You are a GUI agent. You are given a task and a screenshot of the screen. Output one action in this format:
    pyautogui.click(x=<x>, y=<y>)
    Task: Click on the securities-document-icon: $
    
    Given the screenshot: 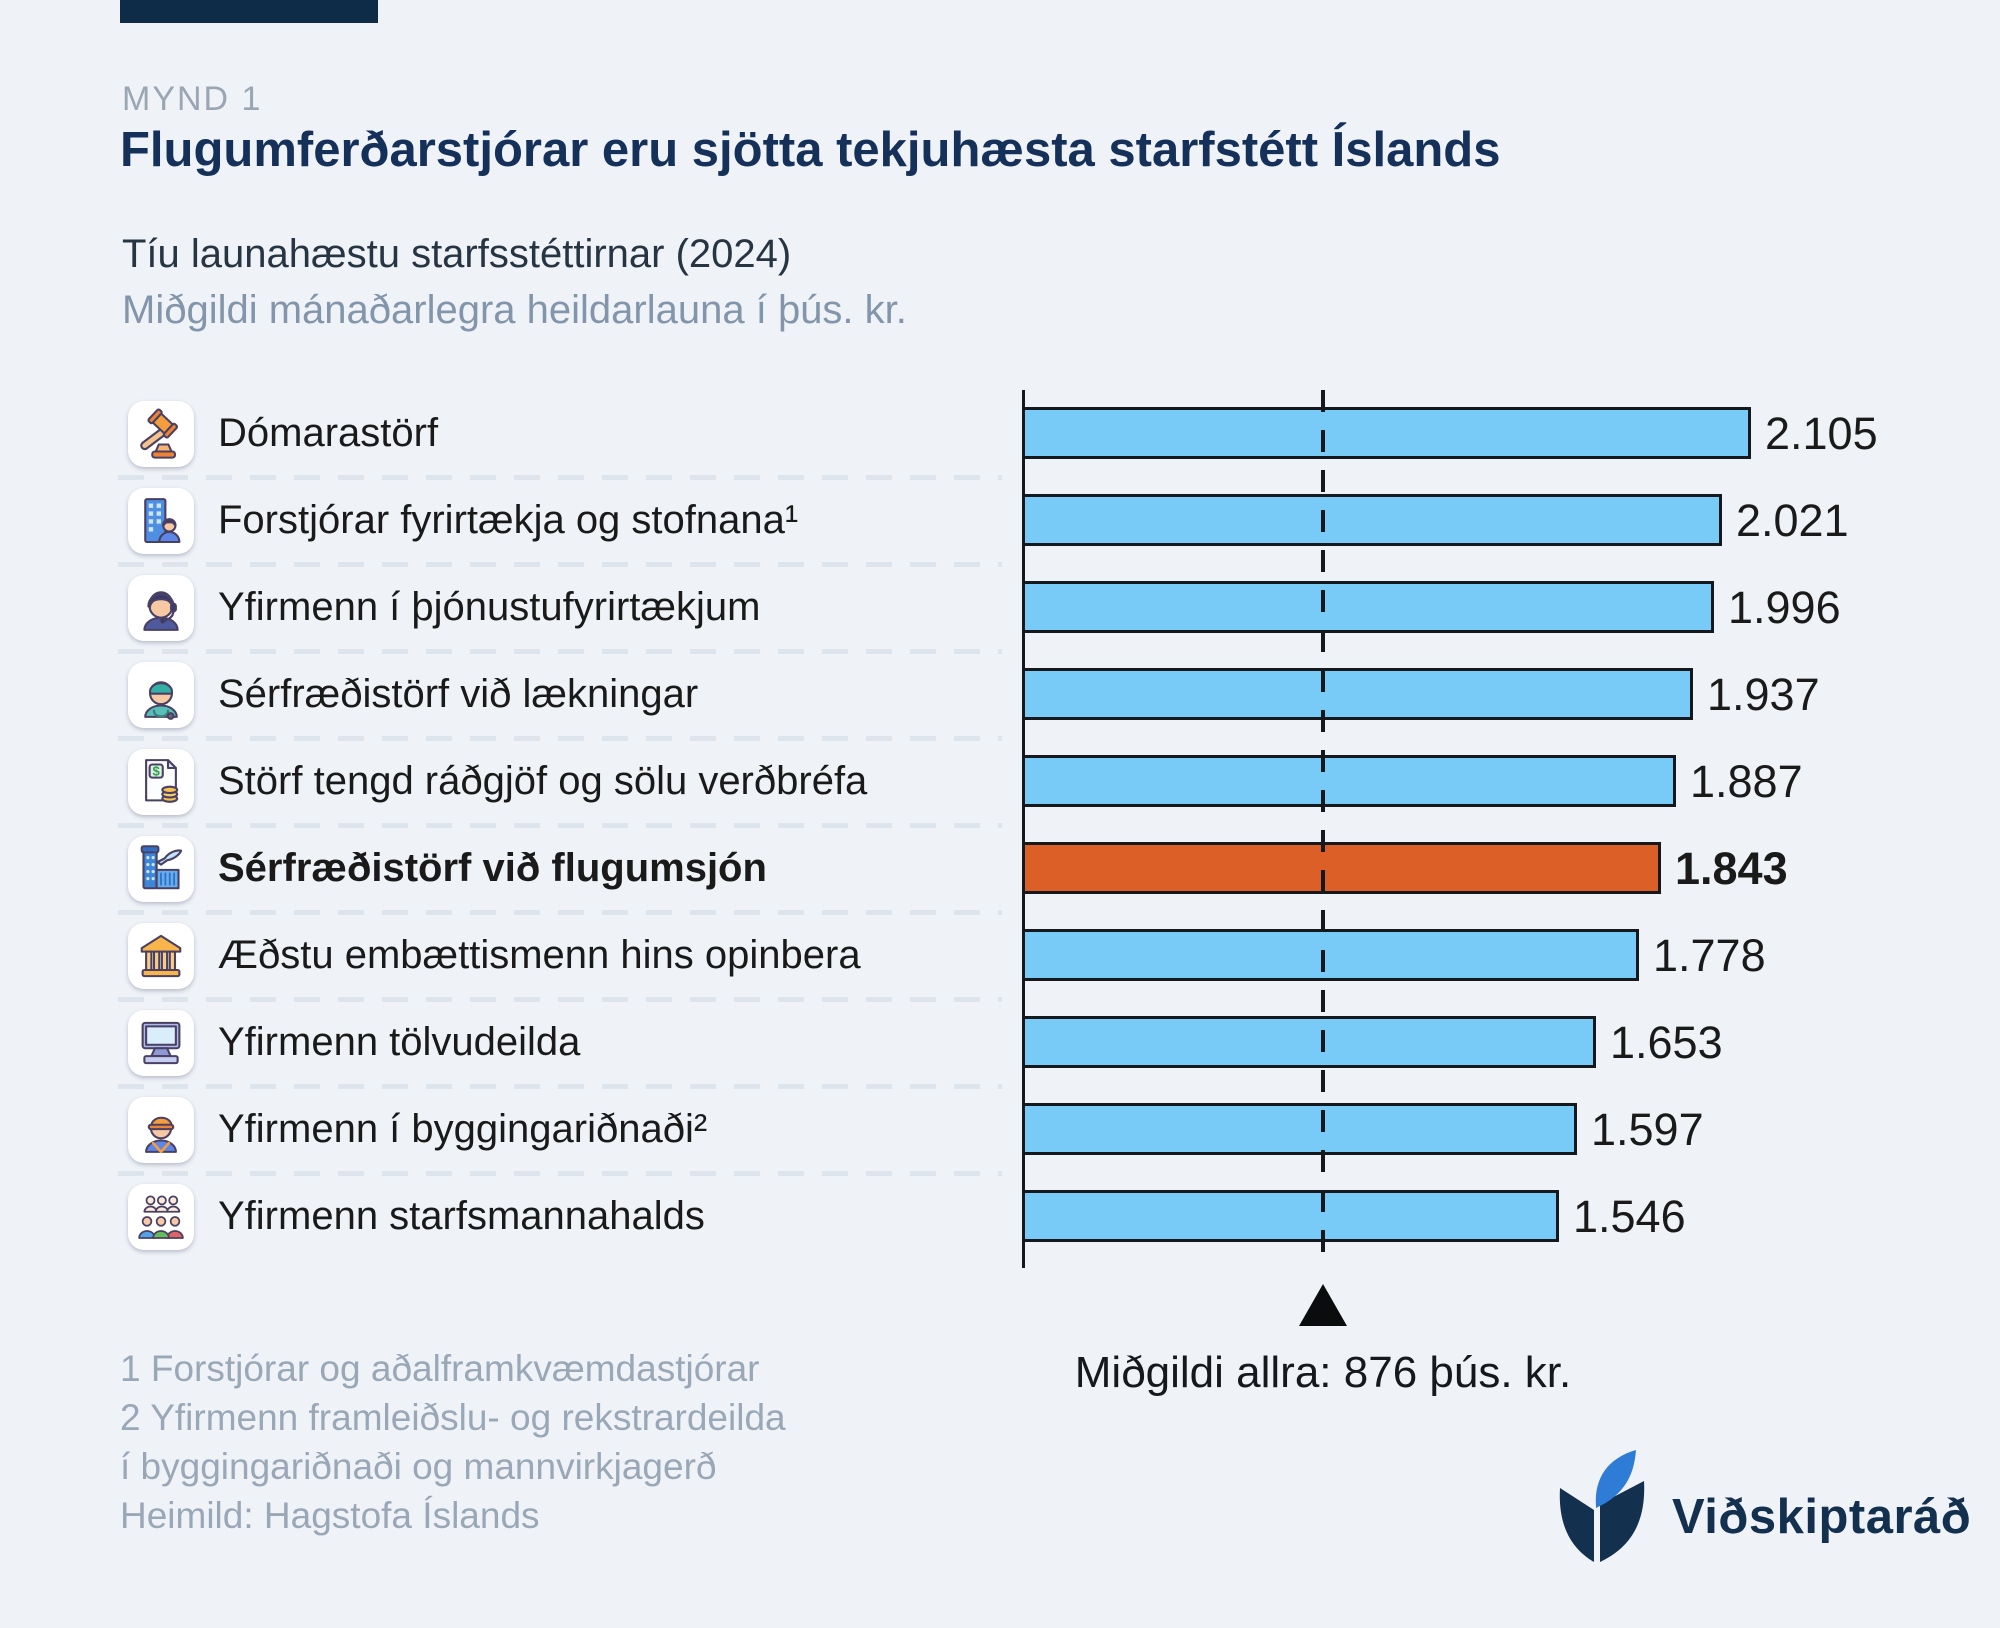 What is the action you would take?
    pyautogui.click(x=161, y=781)
    